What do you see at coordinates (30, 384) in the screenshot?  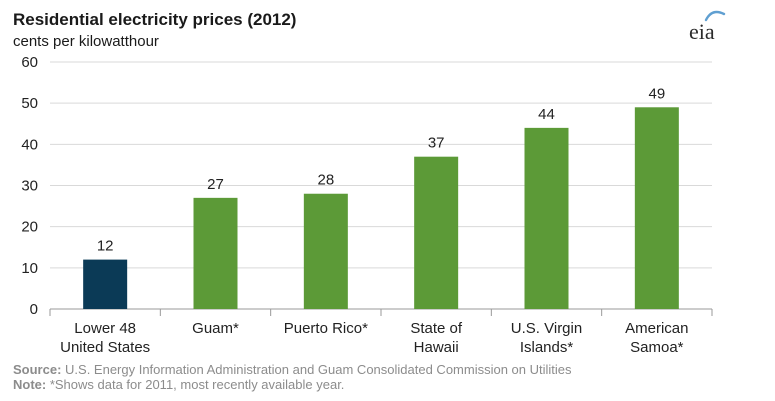 I see `note-label: Note:` at bounding box center [30, 384].